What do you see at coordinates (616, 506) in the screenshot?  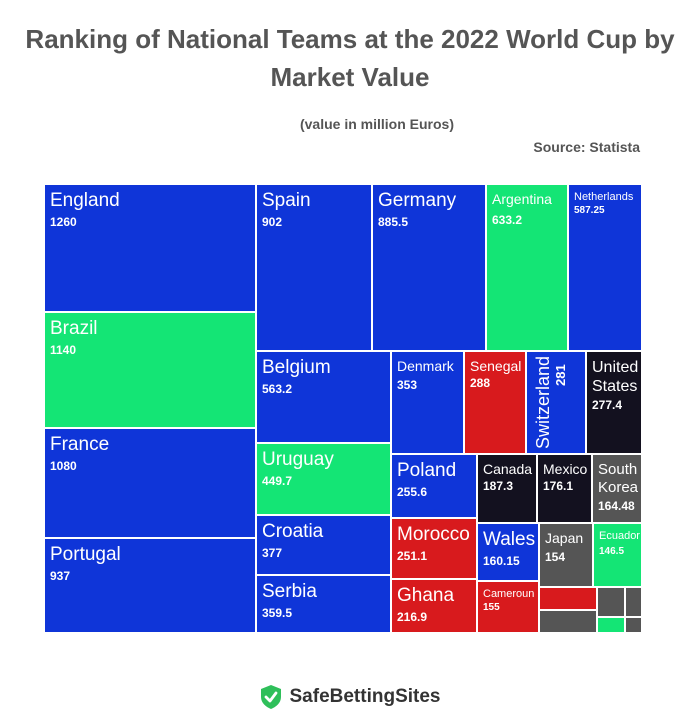 I see `tile-value: 164.48` at bounding box center [616, 506].